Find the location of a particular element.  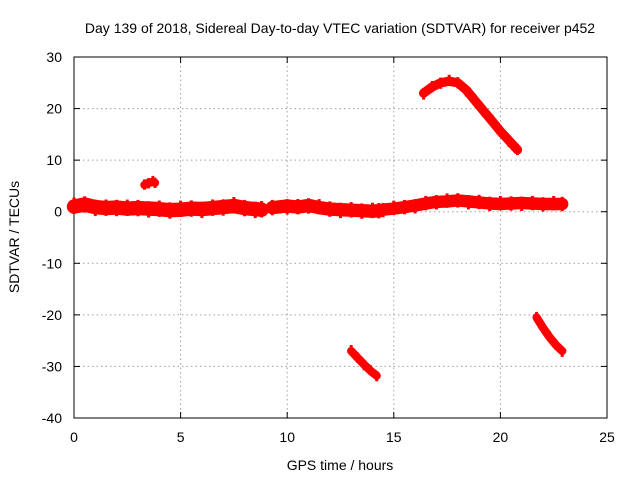

y-tick-label: -30 is located at coordinates (52, 366).